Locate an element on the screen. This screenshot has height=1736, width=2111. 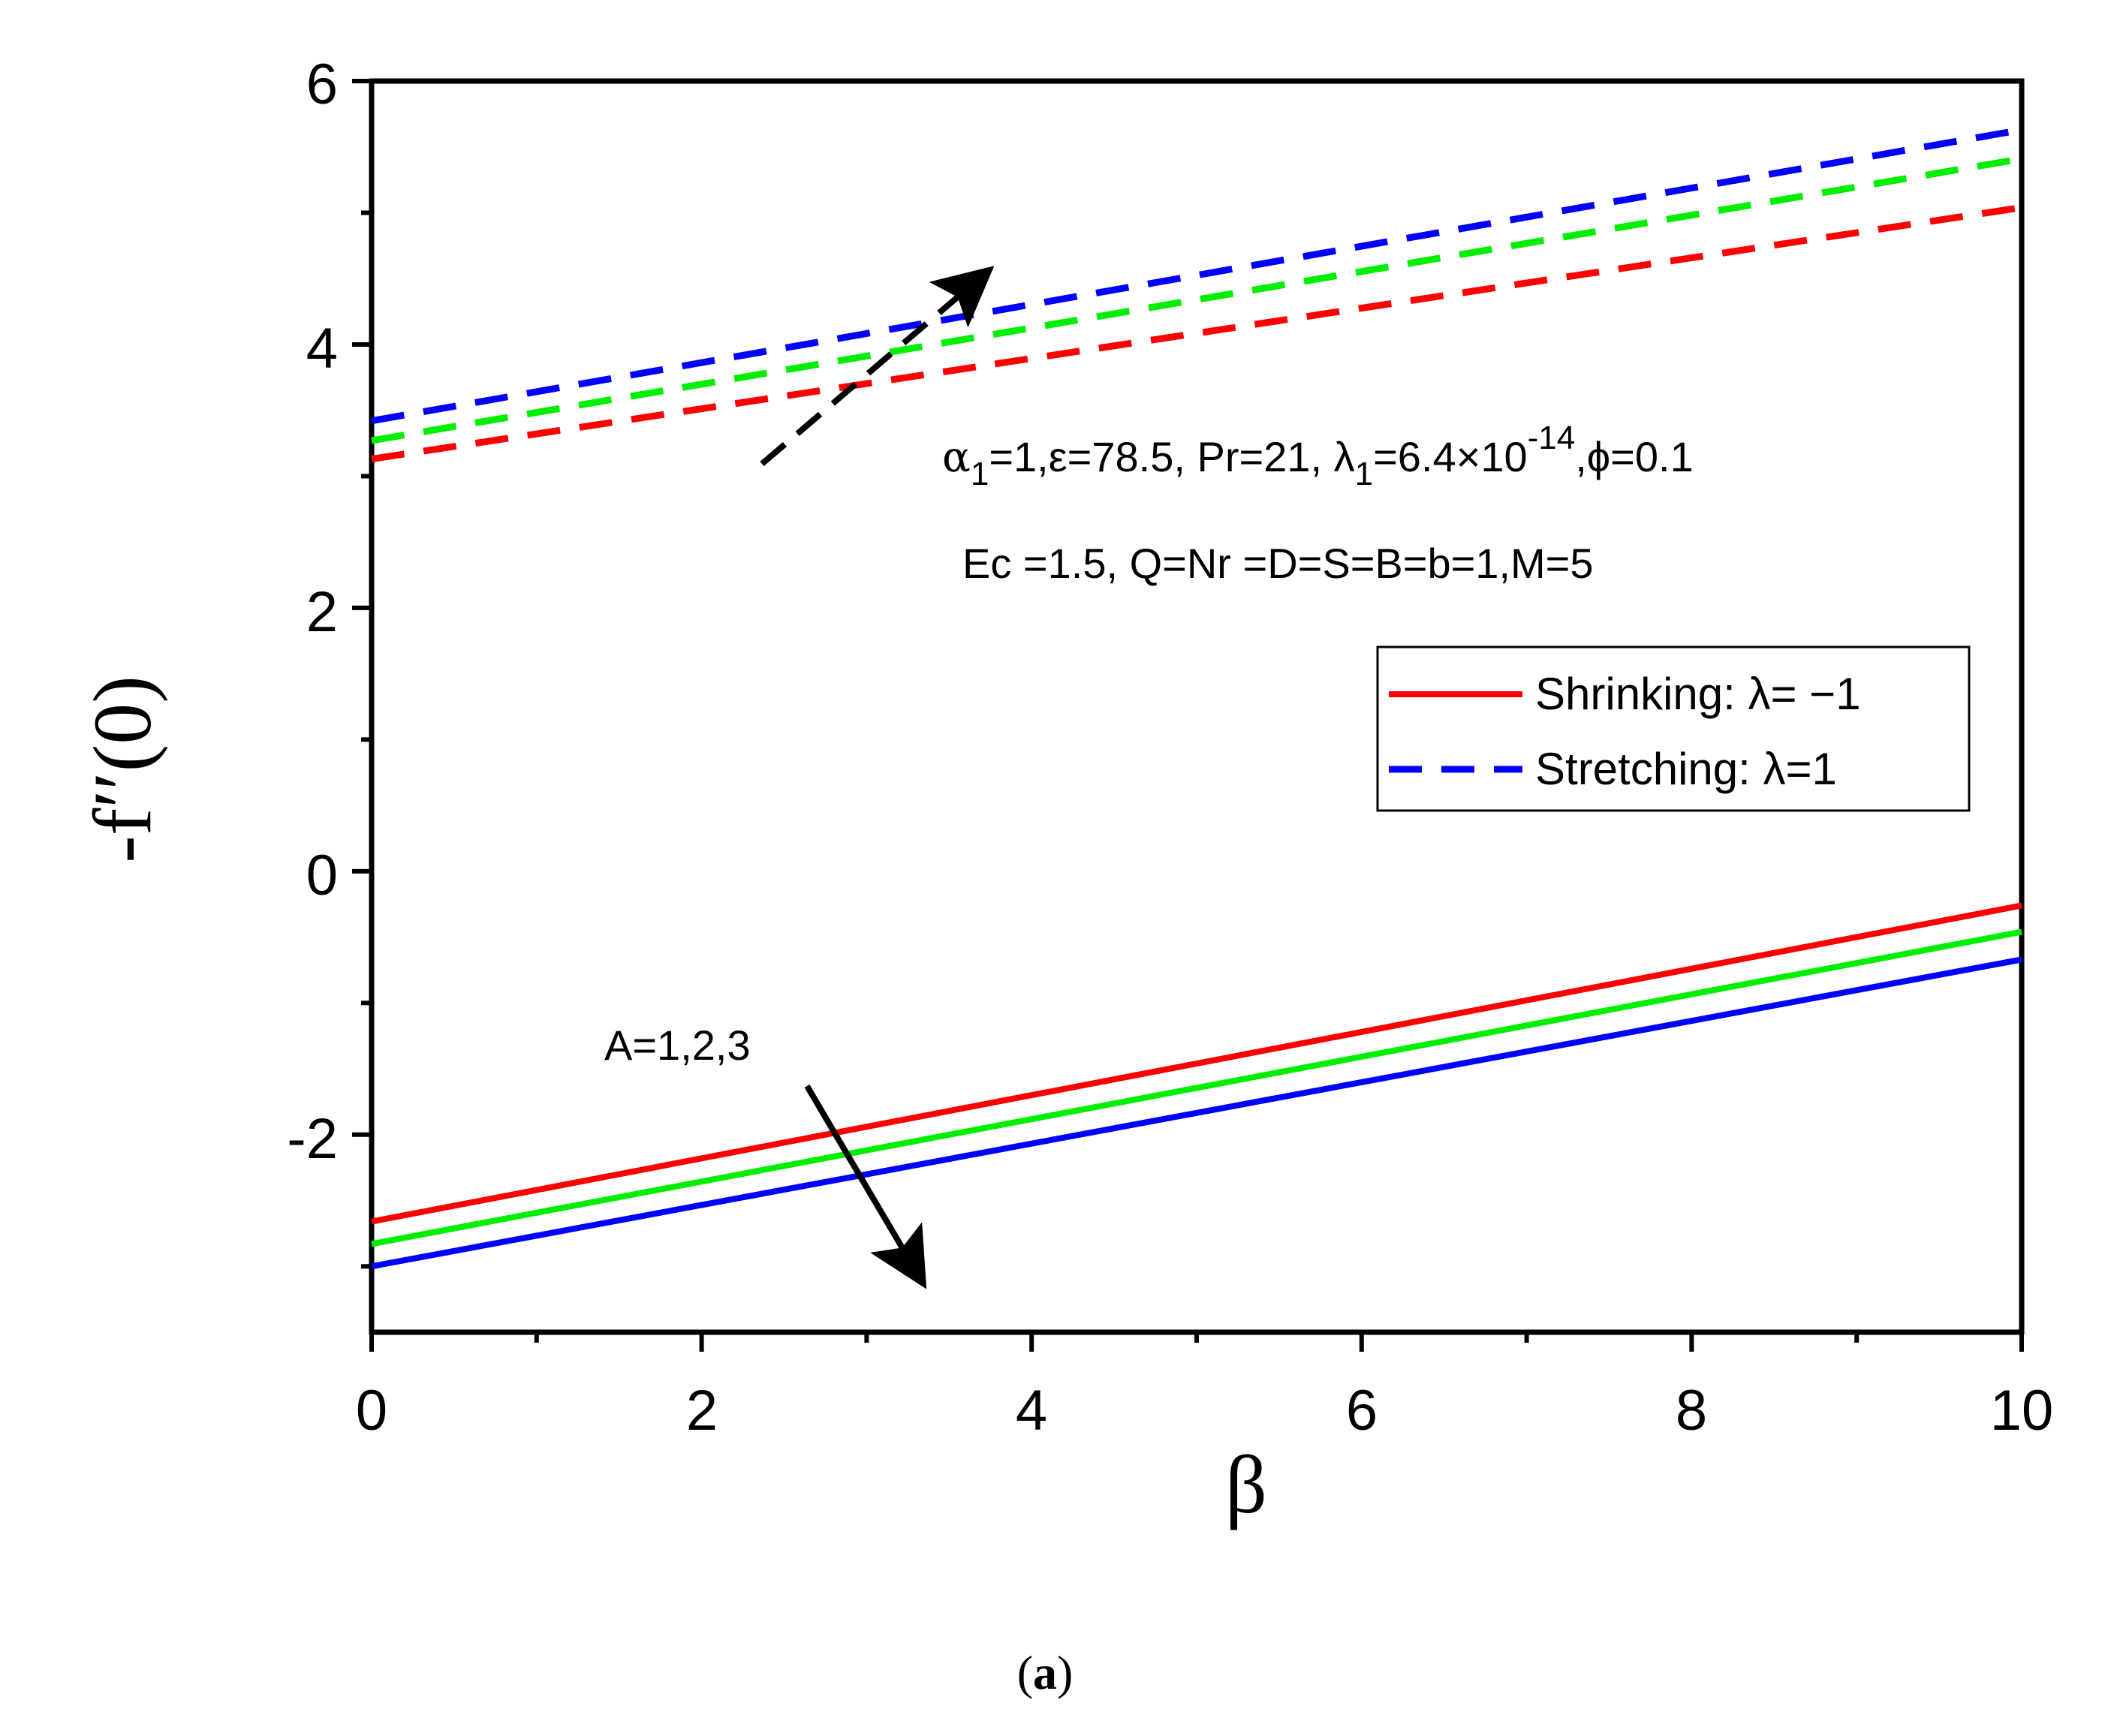
x-axis-ticks is located at coordinates (1196, 1342).